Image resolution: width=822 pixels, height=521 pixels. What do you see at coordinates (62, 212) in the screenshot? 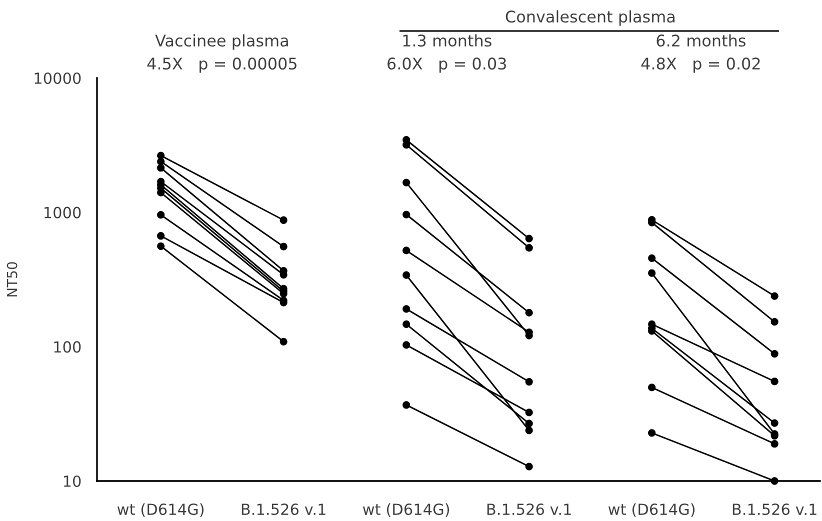
I see `y-tick-label: 1000` at bounding box center [62, 212].